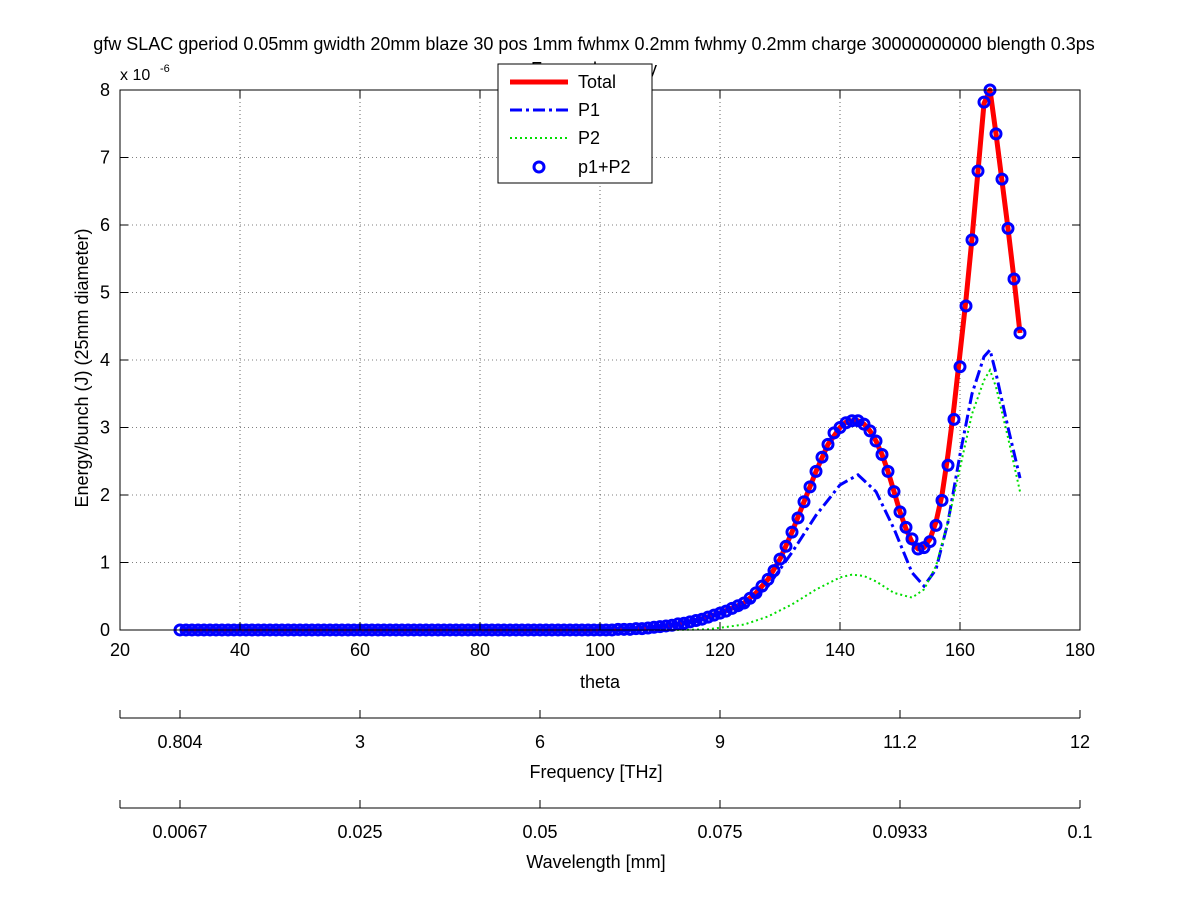  What do you see at coordinates (719, 832) in the screenshot?
I see `wavelength-axis-tick-label: 0.075` at bounding box center [719, 832].